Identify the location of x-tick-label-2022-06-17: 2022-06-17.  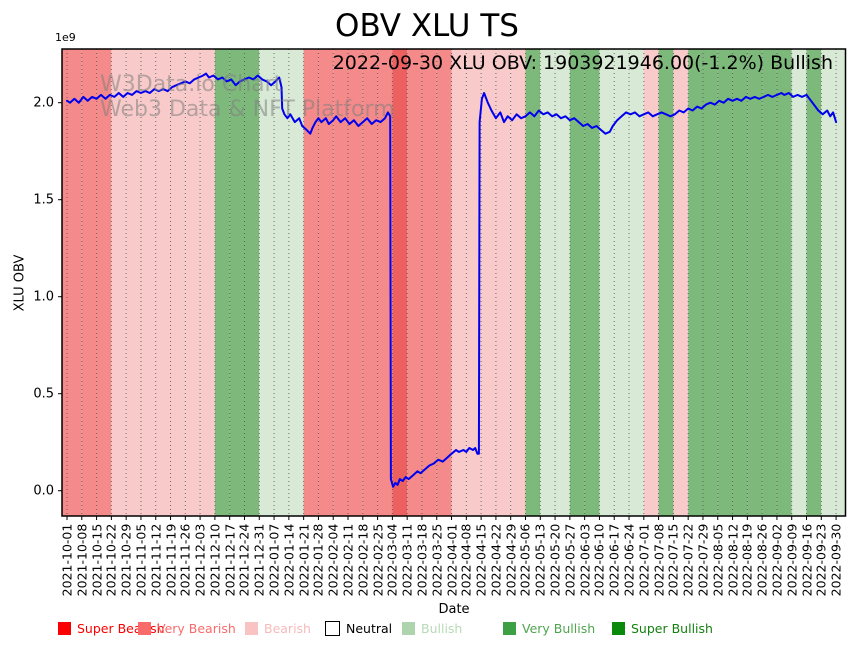
(614, 560).